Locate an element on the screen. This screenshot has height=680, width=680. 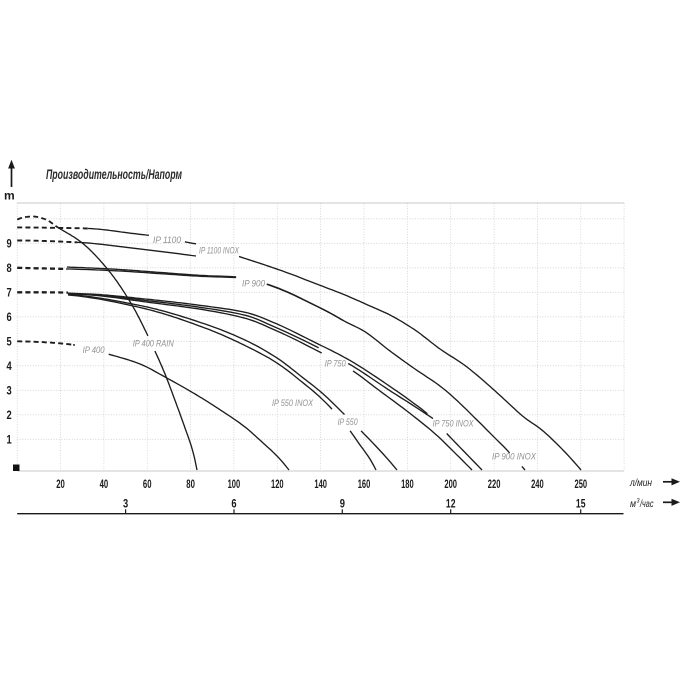
svg-text: 5 is located at coordinates (9, 342).